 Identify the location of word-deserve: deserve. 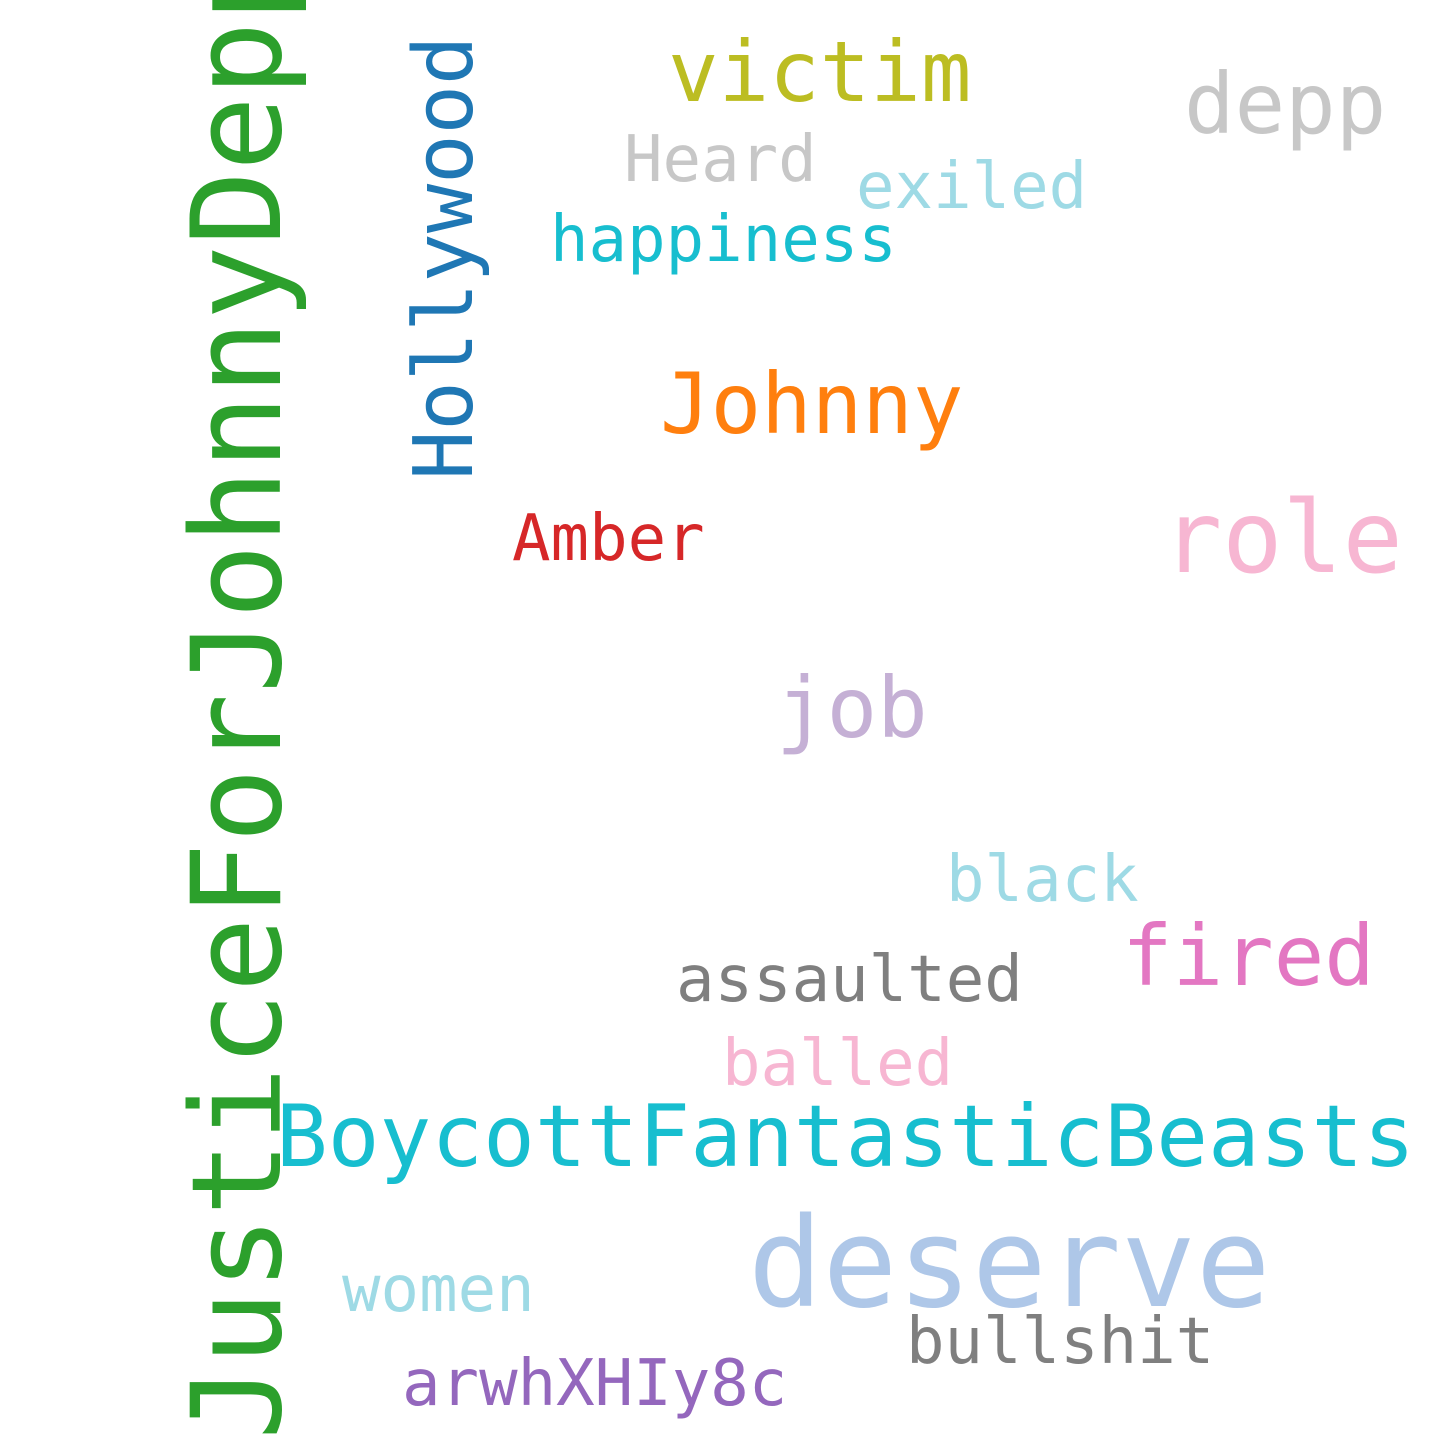
(1009, 1264).